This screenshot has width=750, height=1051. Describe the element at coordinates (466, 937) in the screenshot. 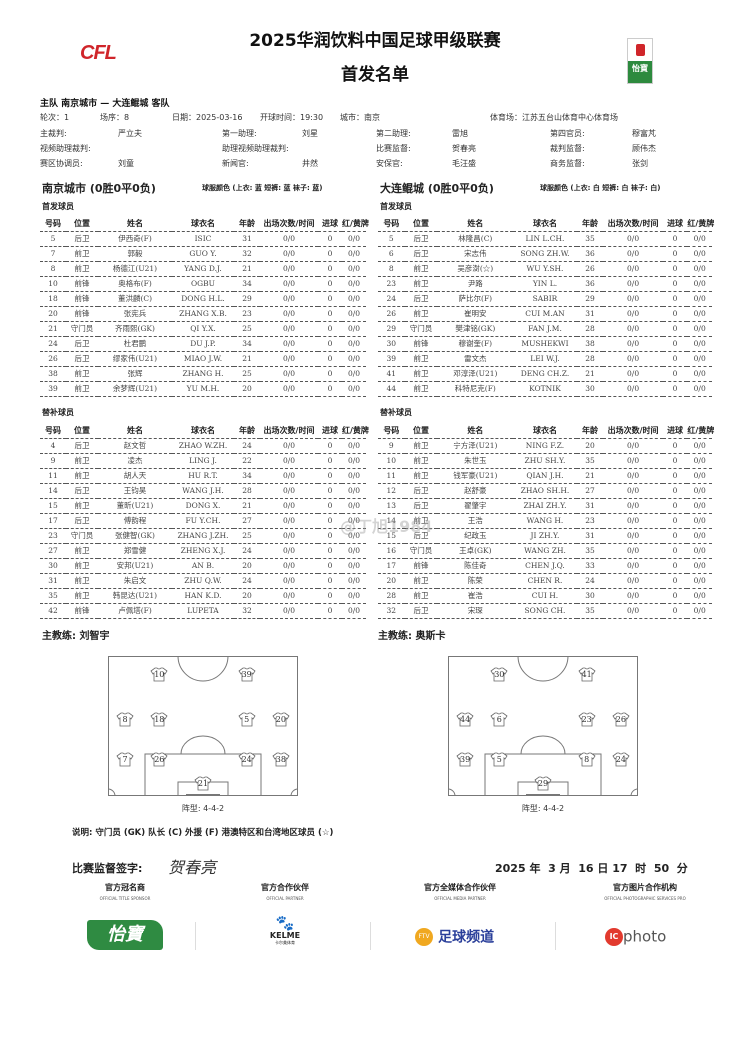

I see `channel-text: 足球频道` at that location.